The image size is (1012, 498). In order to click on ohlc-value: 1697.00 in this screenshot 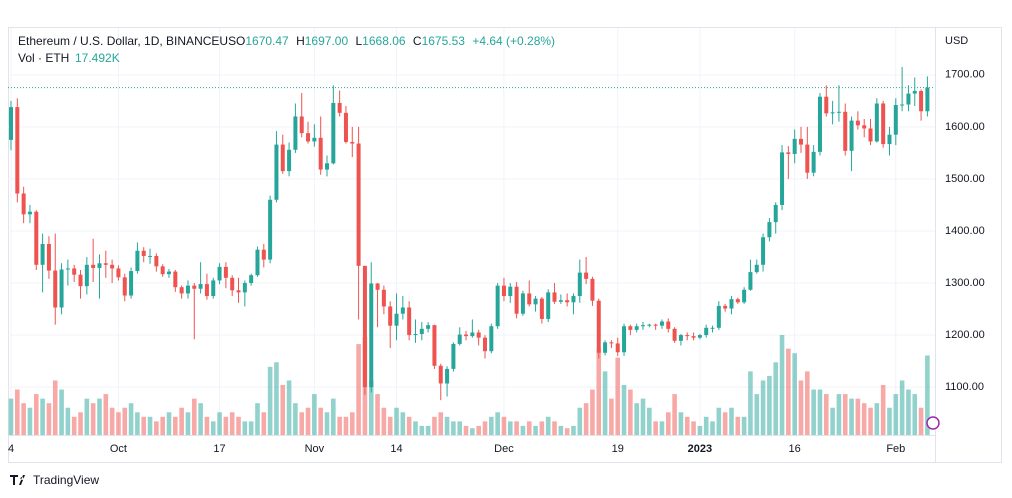, I will do `click(327, 41)`.